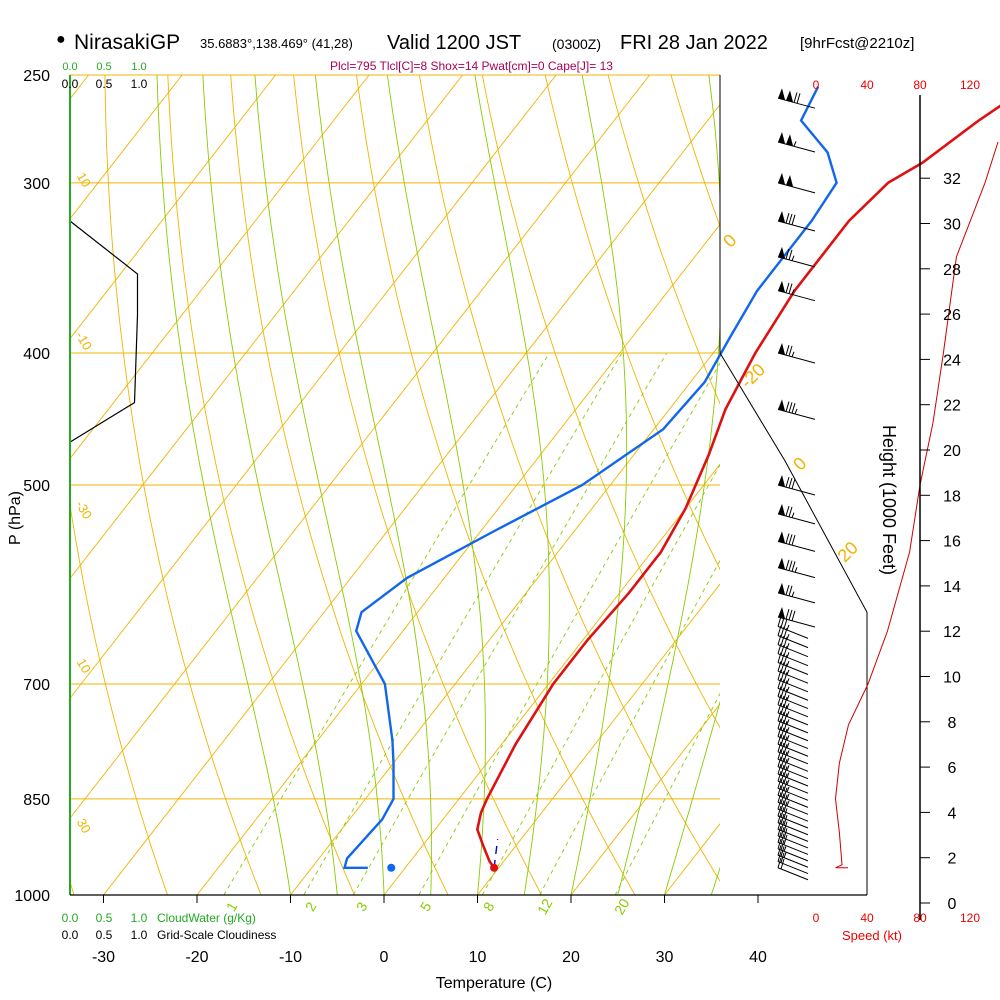 The width and height of the screenshot is (1000, 1000). I want to click on mixing-ratio-label: 3, so click(362, 906).